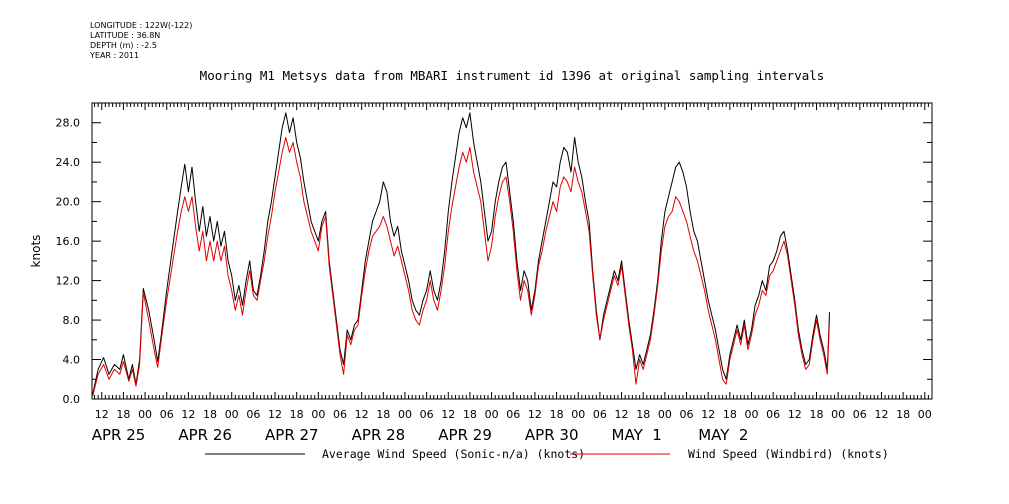 The image size is (1009, 504). I want to click on date-label: APR 29, so click(465, 435).